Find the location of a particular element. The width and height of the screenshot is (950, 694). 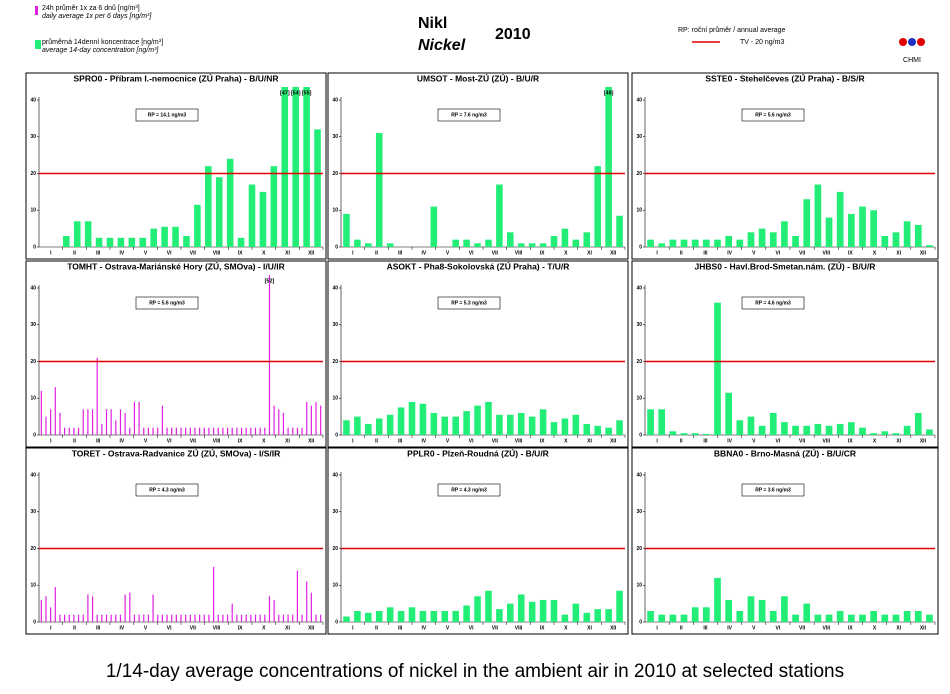

x-tick-label: VIII is located at coordinates (519, 253).